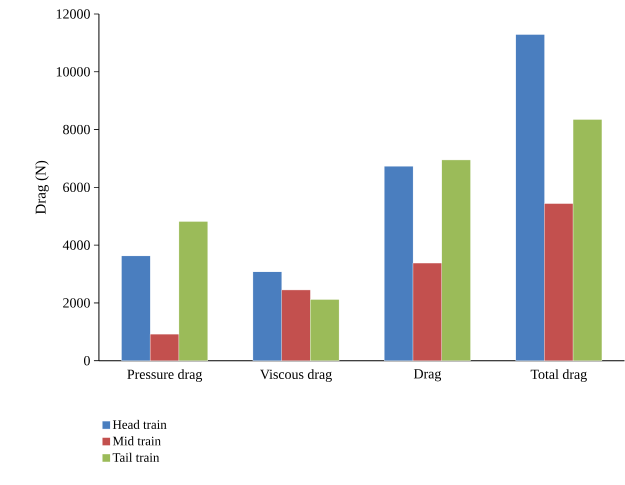  What do you see at coordinates (164, 375) in the screenshot?
I see `x-tick-label: Pressure drag` at bounding box center [164, 375].